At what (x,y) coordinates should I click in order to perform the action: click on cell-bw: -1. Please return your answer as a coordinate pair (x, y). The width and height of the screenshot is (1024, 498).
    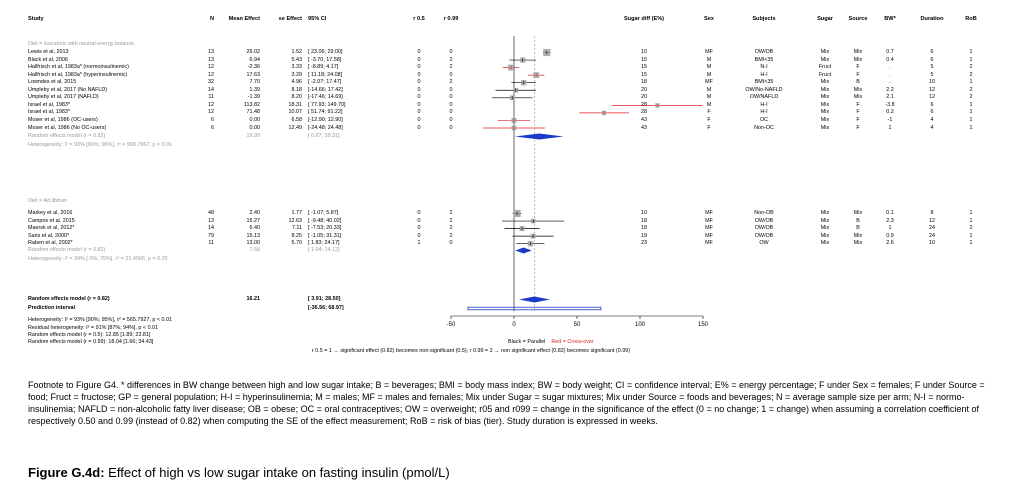
    Looking at the image, I should click on (890, 119).